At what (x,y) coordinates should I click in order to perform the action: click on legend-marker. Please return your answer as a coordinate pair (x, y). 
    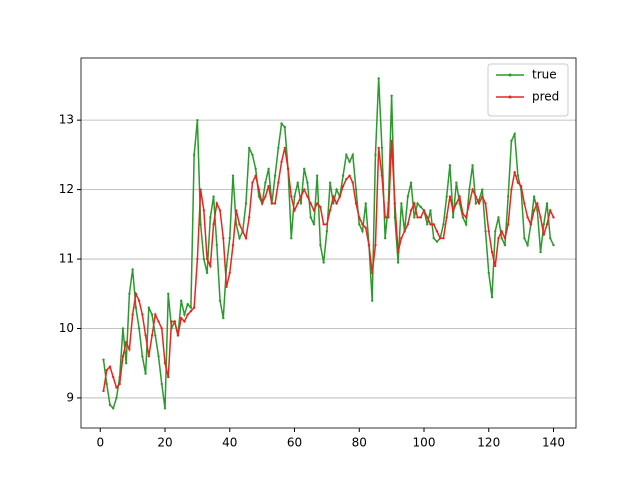
    Looking at the image, I should click on (510, 97).